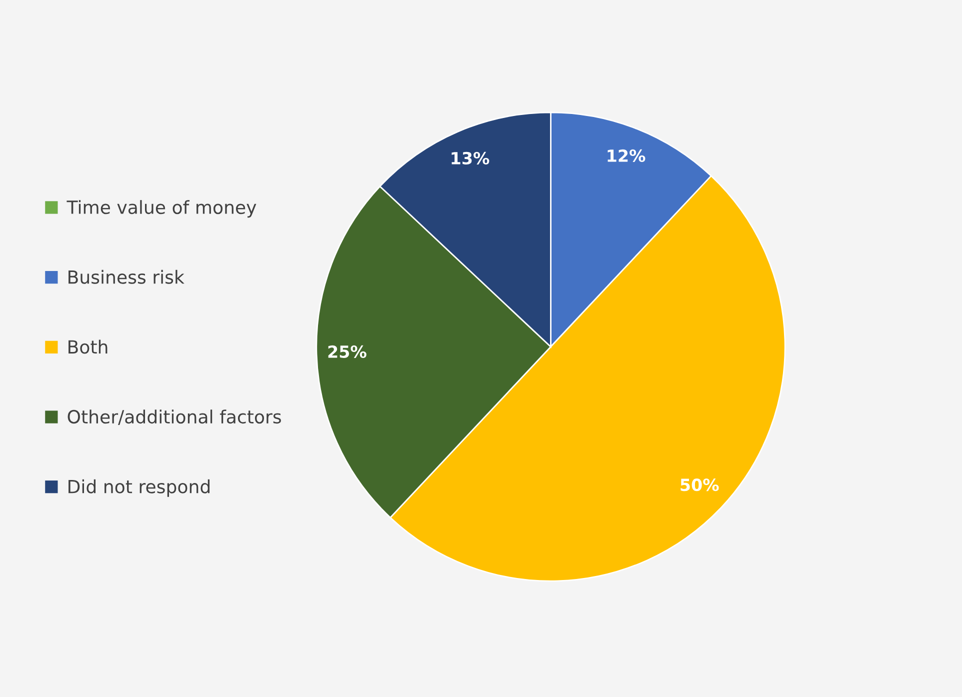 This screenshot has width=962, height=697. Describe the element at coordinates (174, 417) in the screenshot. I see `legend-label: Other/additional factors` at that location.